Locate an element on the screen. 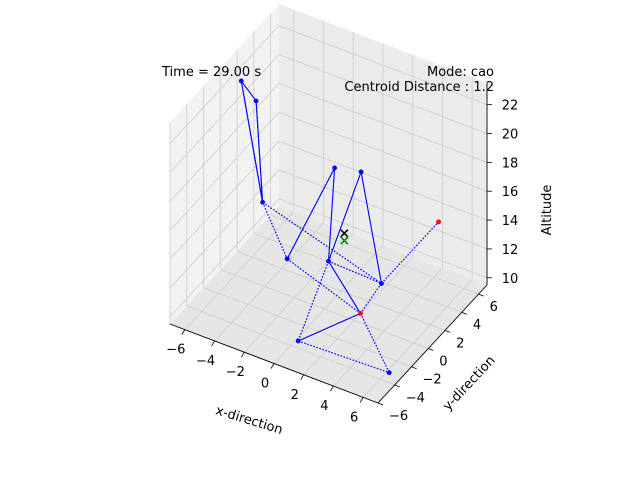  y-tick-label: −2 is located at coordinates (432, 380).